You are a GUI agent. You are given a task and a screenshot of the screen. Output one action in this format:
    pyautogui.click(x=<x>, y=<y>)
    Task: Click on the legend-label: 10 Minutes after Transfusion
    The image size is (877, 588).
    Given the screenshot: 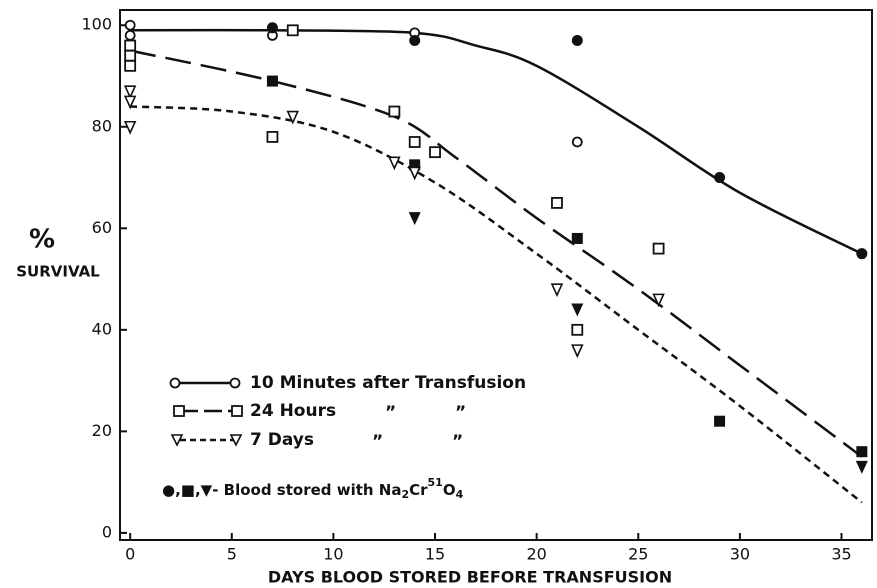 What is the action you would take?
    pyautogui.click(x=388, y=383)
    